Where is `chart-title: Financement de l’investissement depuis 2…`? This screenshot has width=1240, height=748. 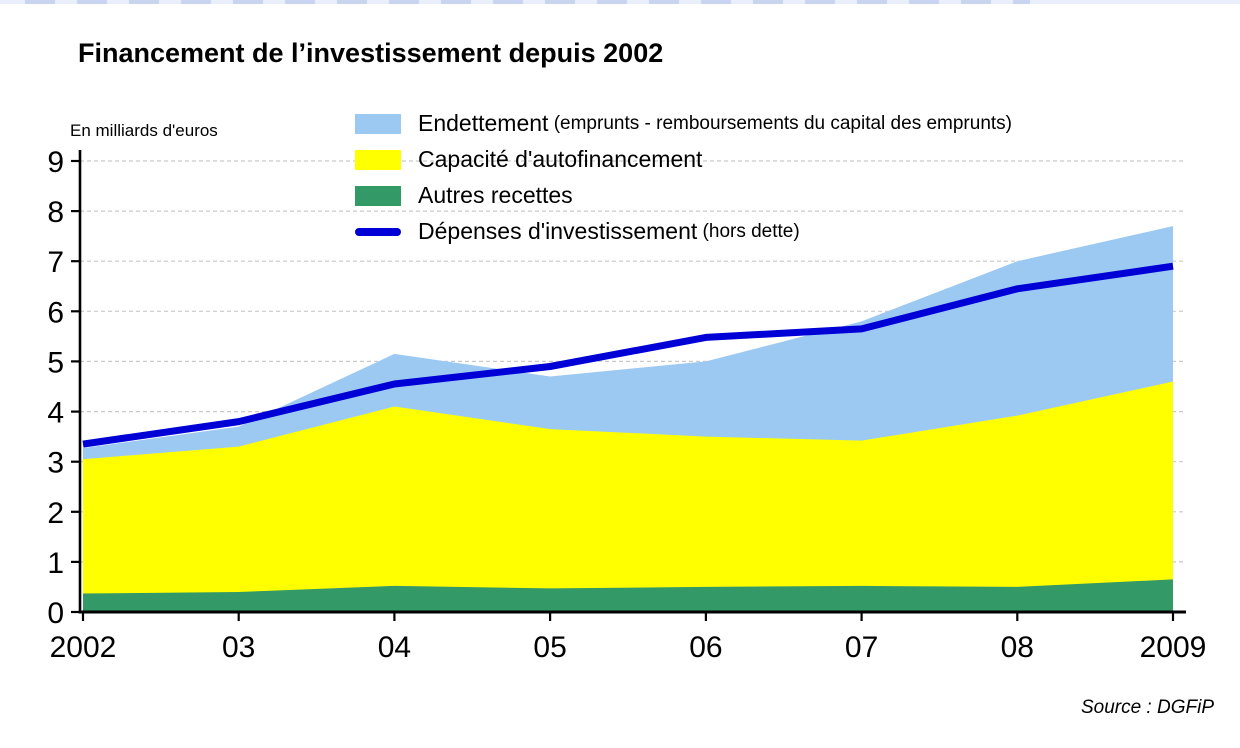 chart-title: Financement de l’investissement depuis 2… is located at coordinates (371, 53).